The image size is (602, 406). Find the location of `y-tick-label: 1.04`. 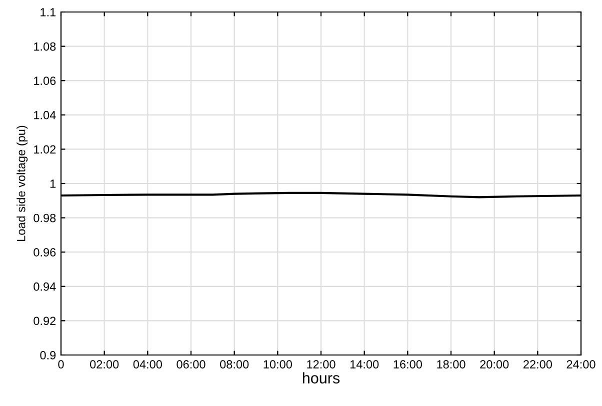

y-tick-label: 1.04 is located at coordinates (45, 115).